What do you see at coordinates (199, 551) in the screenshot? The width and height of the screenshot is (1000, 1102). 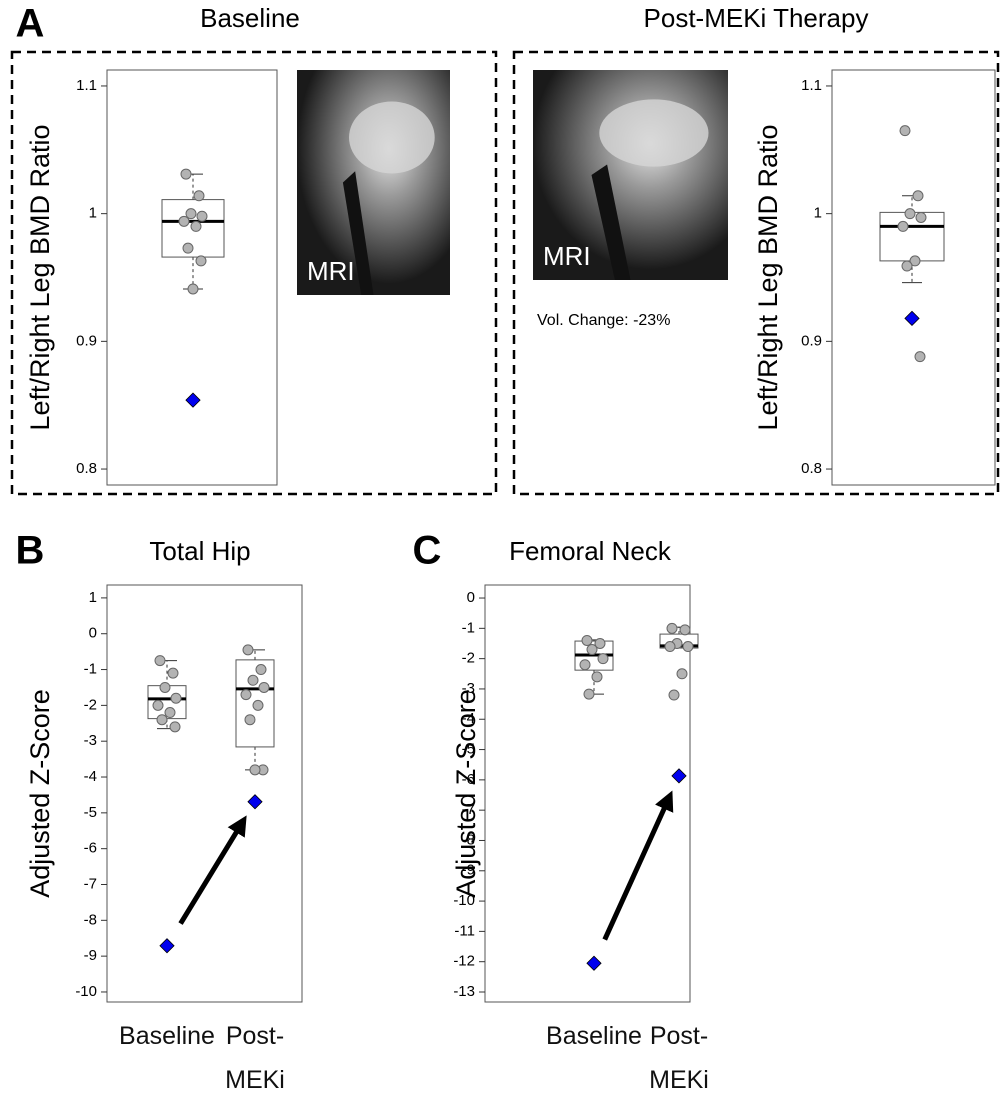 I see `panel-title: Total Hip` at bounding box center [199, 551].